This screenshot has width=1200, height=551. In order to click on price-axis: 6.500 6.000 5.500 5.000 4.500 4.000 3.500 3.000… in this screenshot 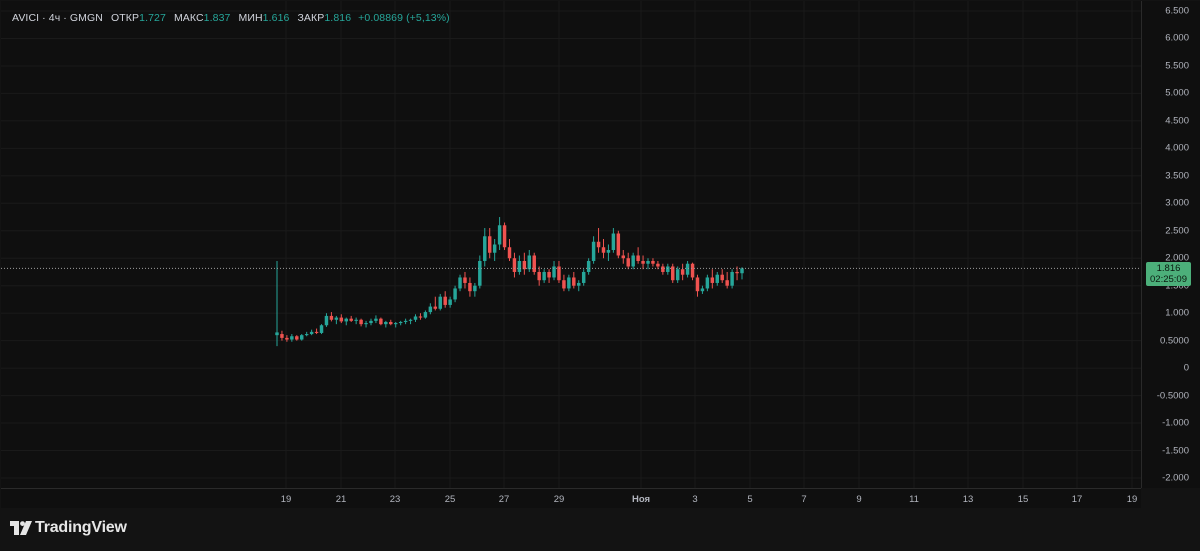, I will do `click(1170, 244)`.